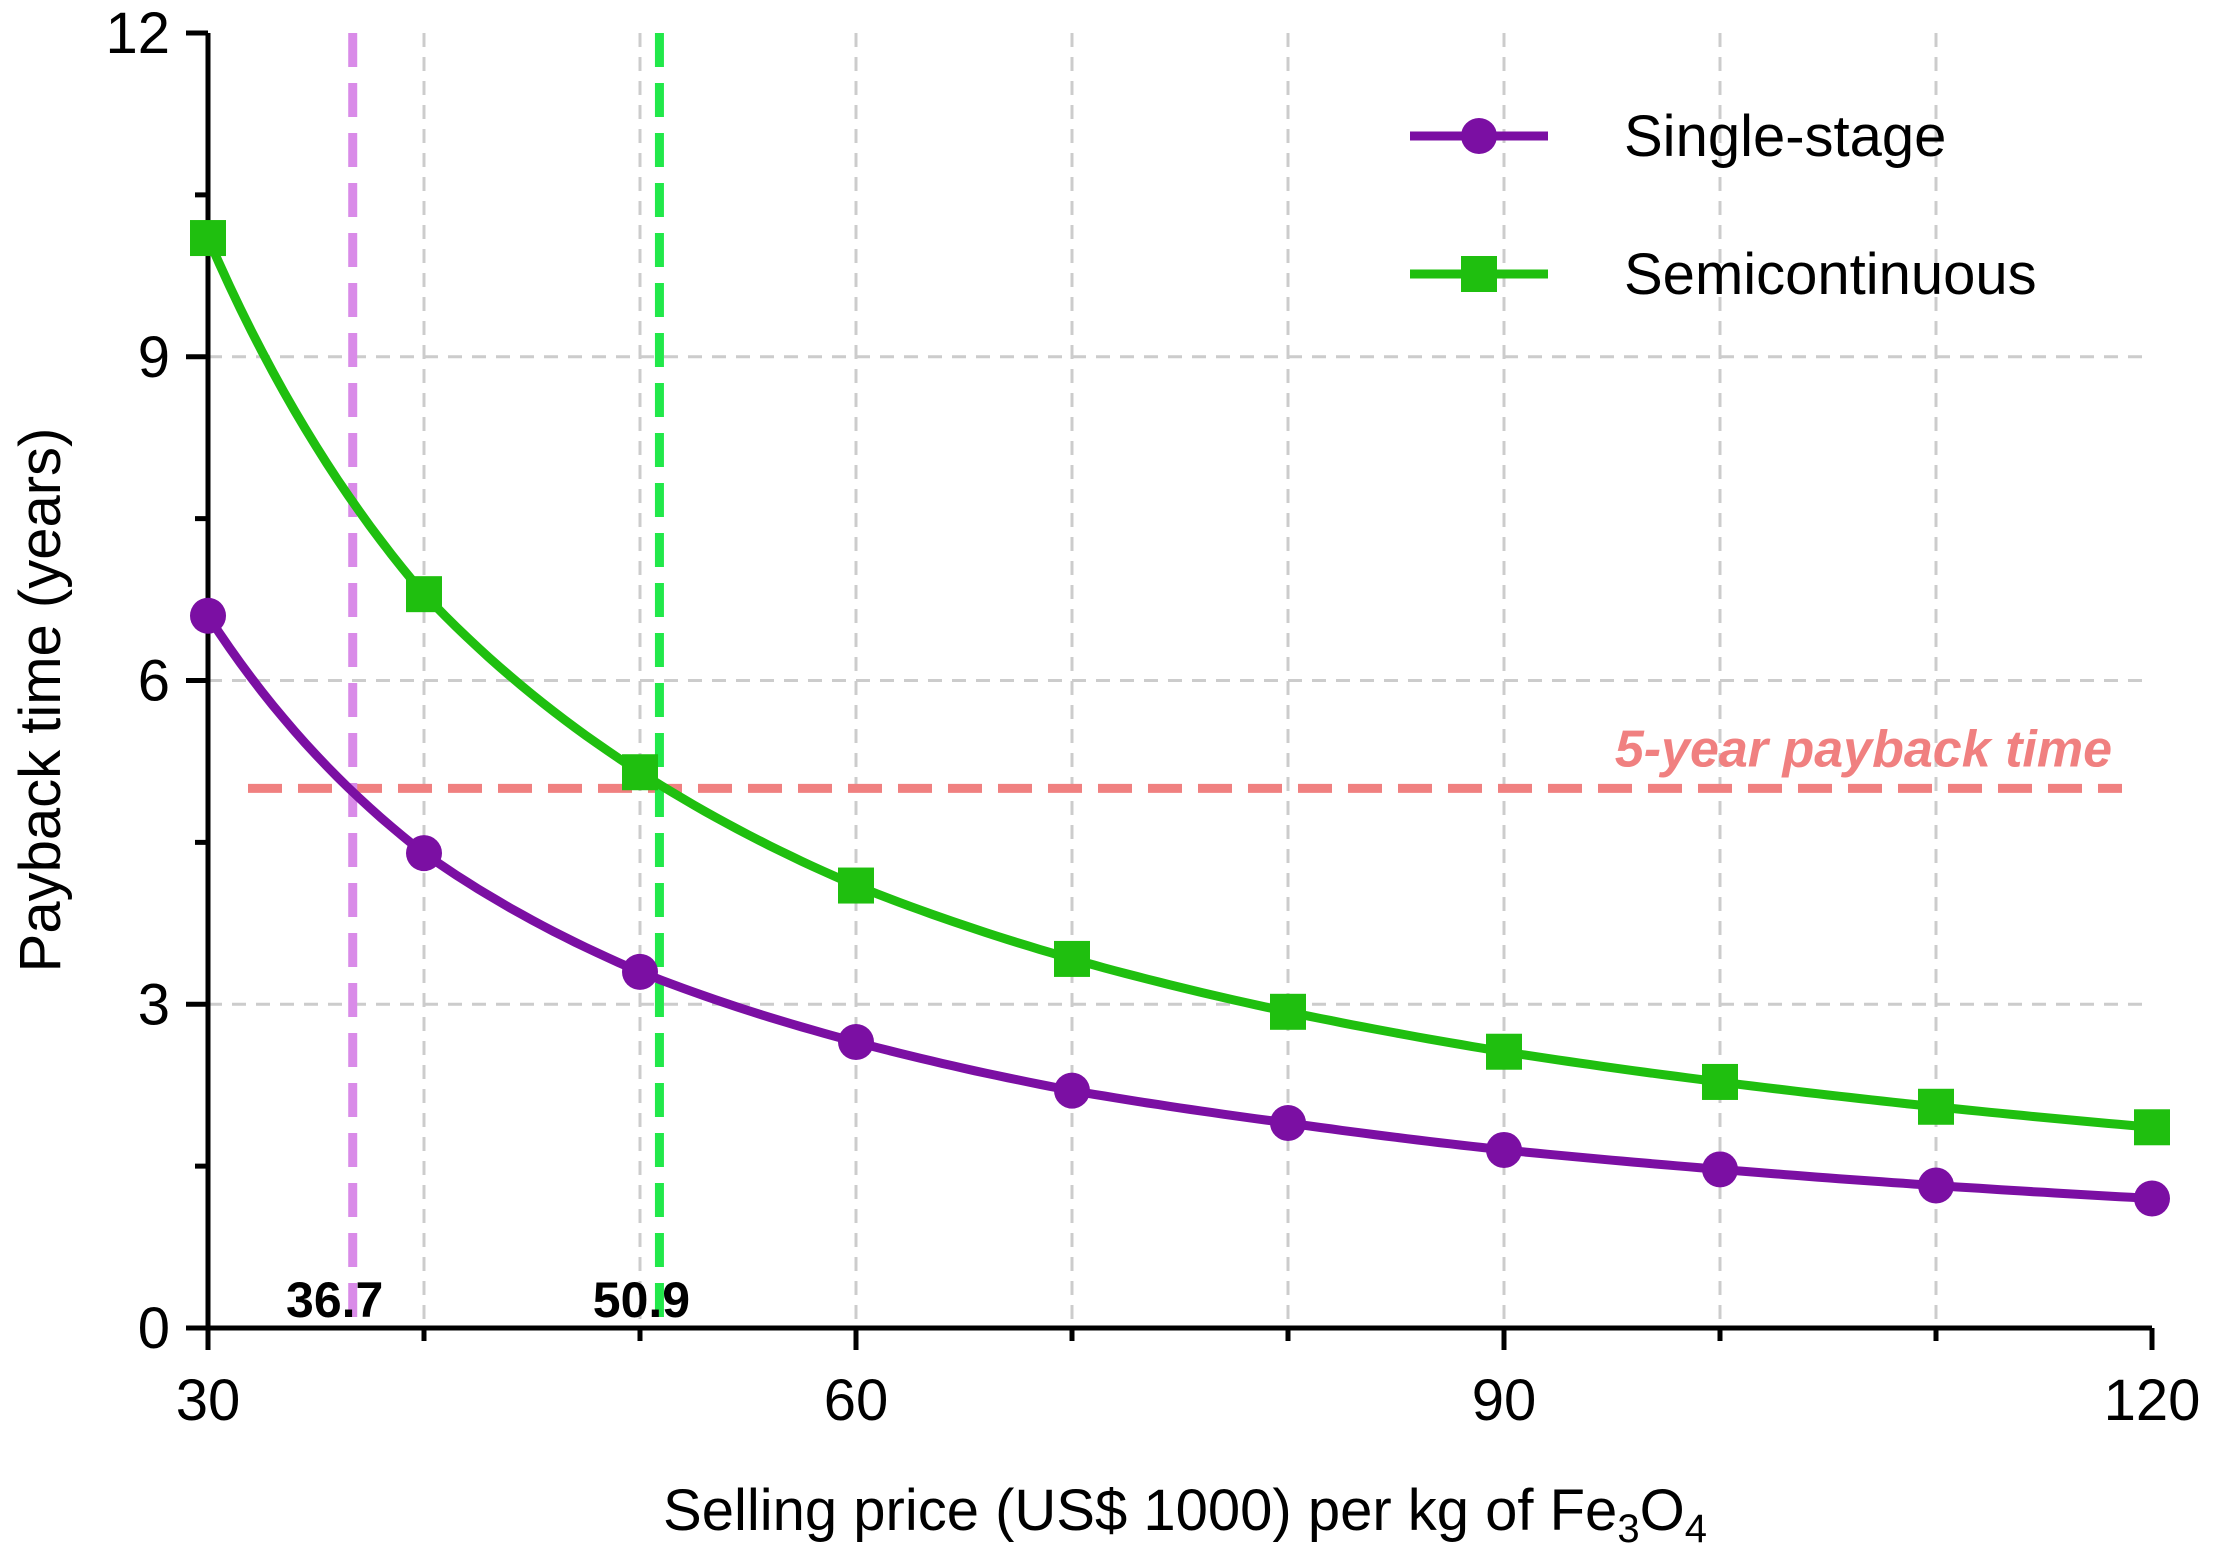 This screenshot has height=1553, width=2217. Describe the element at coordinates (154, 1004) in the screenshot. I see `y-tick-label: 3` at that location.